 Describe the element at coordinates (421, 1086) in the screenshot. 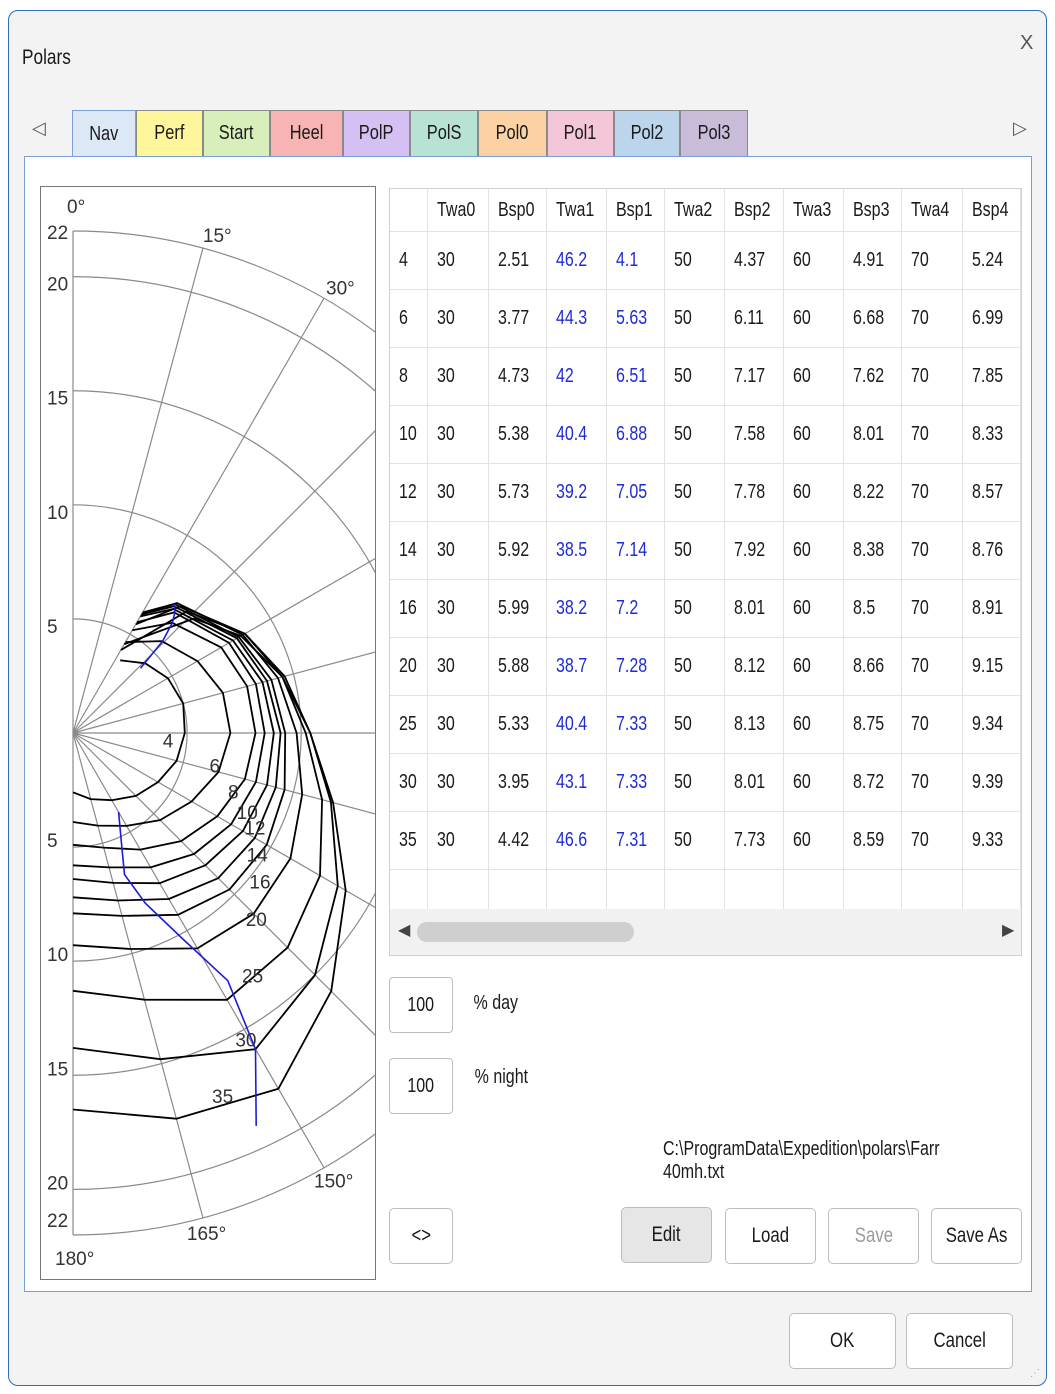

I see `night-percent-input: 100` at that location.